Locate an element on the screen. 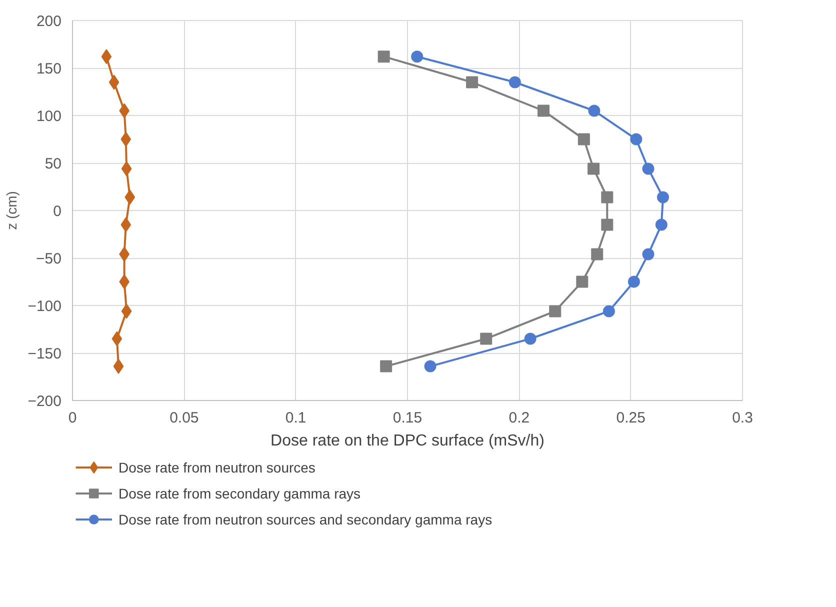 The height and width of the screenshot is (607, 836). y-tick-label: −150 is located at coordinates (45, 354).